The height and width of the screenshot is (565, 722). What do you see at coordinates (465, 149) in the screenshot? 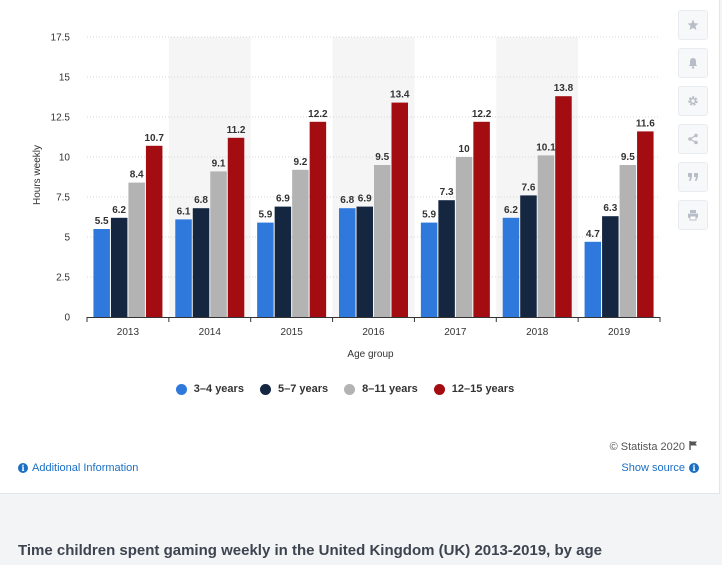
I see `data-label: 10` at bounding box center [465, 149].